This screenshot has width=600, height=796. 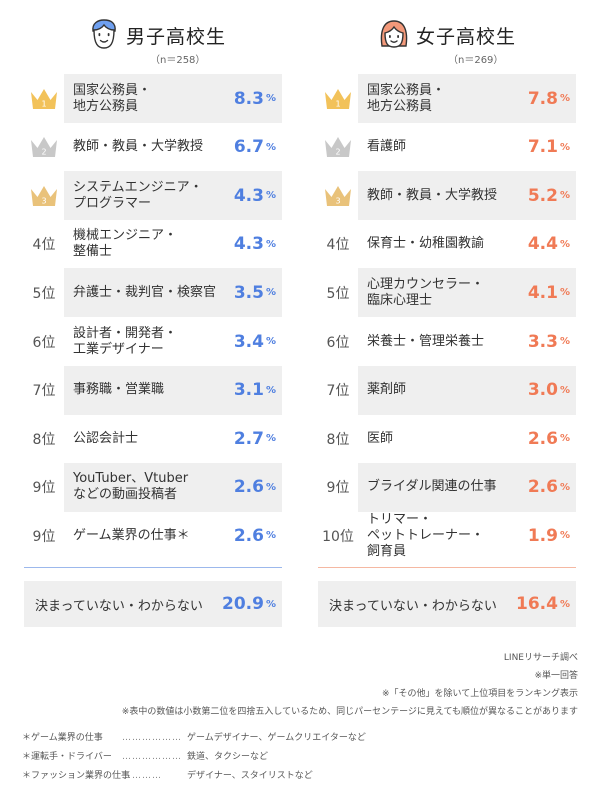 I want to click on ranking-row: 3 教師・教員・大学教授 5.2%, so click(x=447, y=196).